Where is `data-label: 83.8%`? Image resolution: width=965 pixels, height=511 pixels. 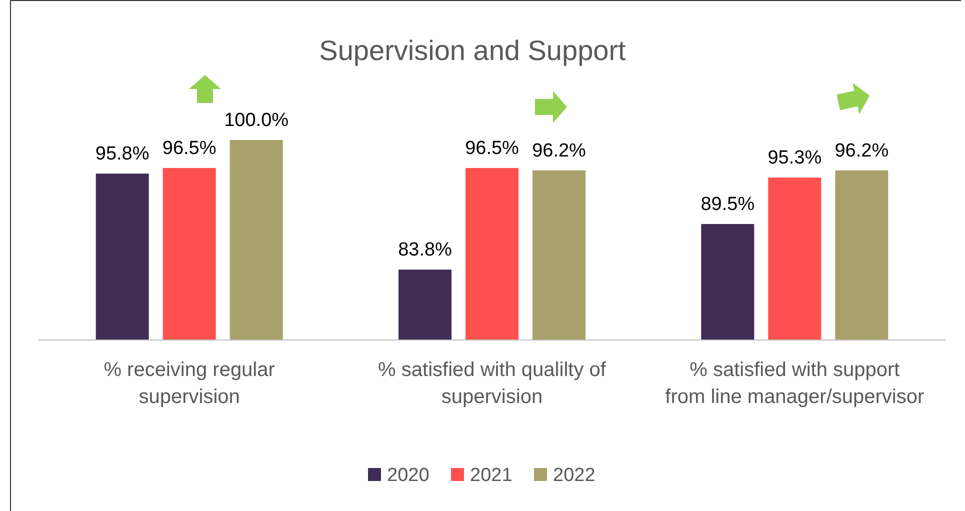
data-label: 83.8% is located at coordinates (425, 250).